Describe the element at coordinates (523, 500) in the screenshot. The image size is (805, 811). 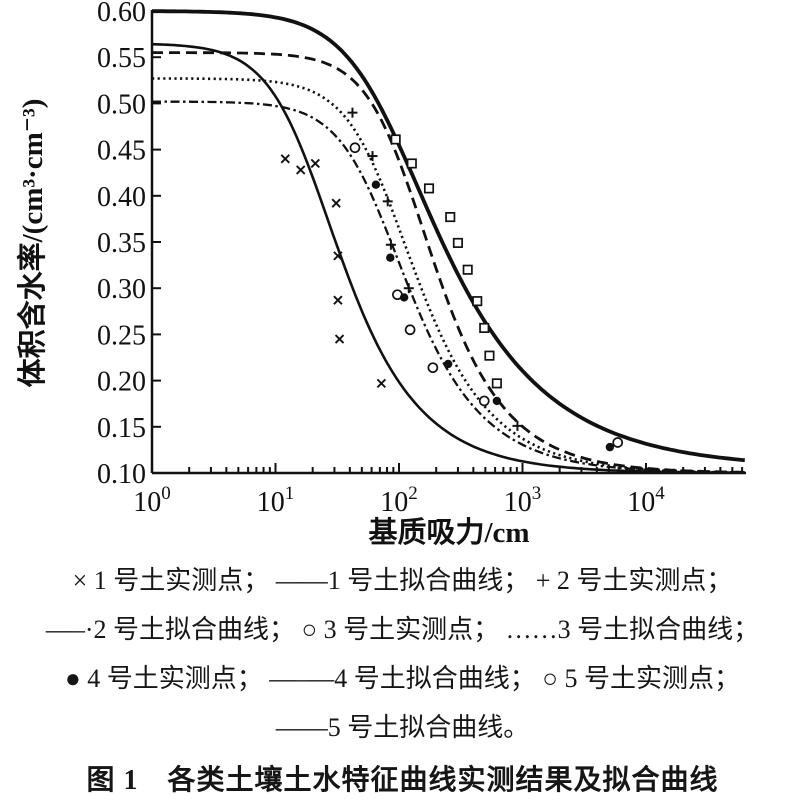
I see `svg-text: 10³` at that location.